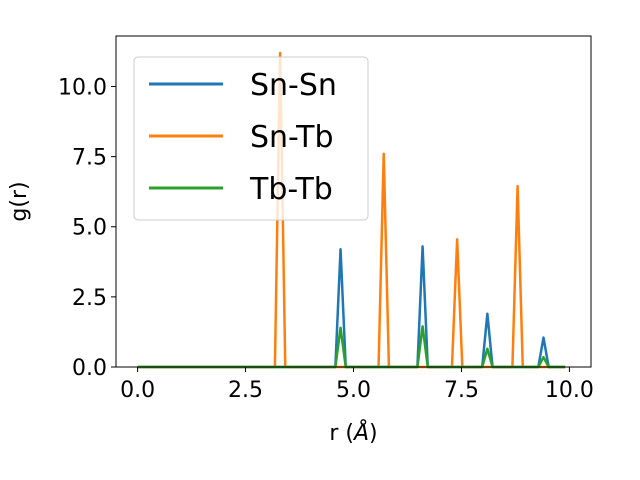 This screenshot has width=640, height=480. Describe the element at coordinates (293, 85) in the screenshot. I see `legend-label-sn-sn: Sn-Sn` at that location.